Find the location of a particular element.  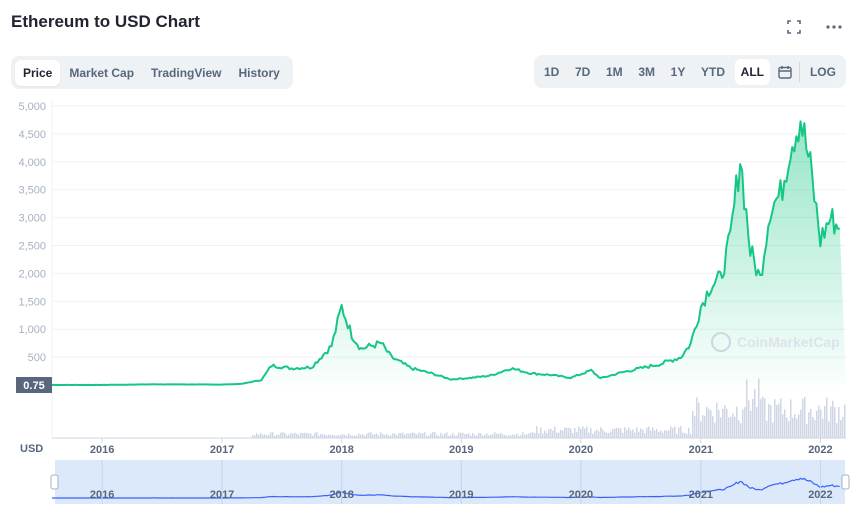

tab-price: Price is located at coordinates (38, 72).